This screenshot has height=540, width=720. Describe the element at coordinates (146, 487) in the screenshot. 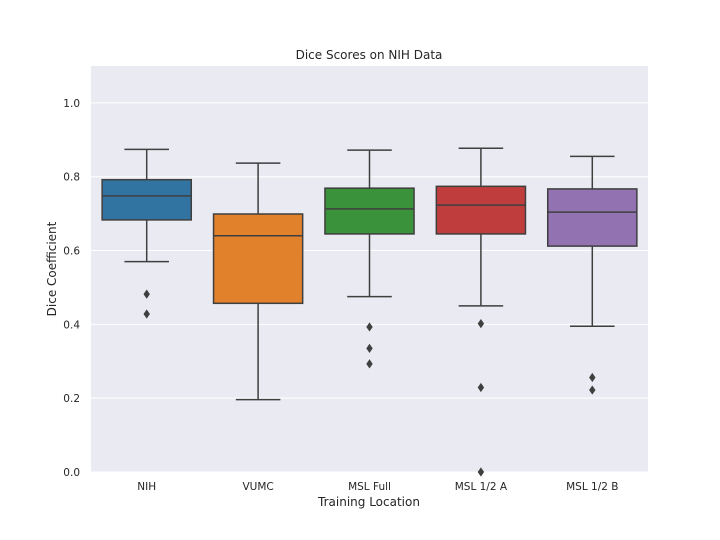

I see `x-tick-label: NIH` at that location.